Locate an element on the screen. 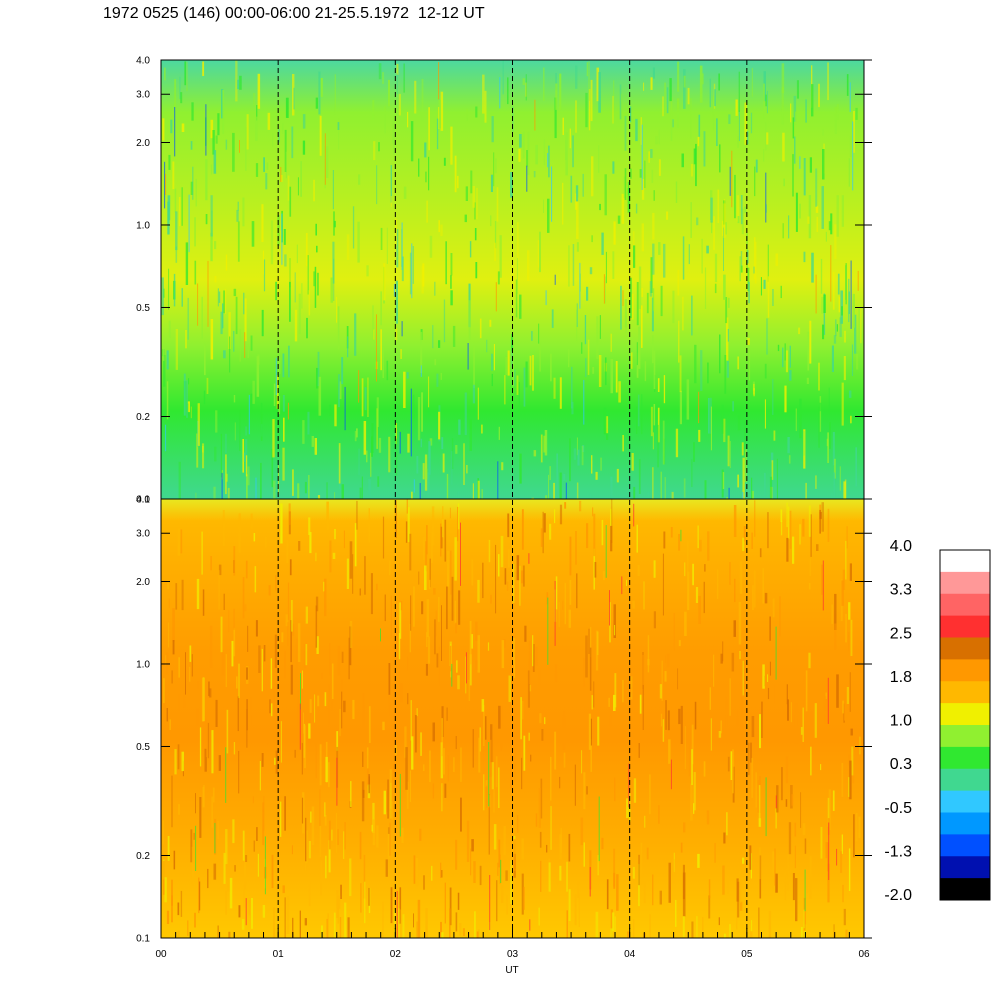 The width and height of the screenshot is (1000, 1000). y-tick-label: 0.1 is located at coordinates (143, 939).